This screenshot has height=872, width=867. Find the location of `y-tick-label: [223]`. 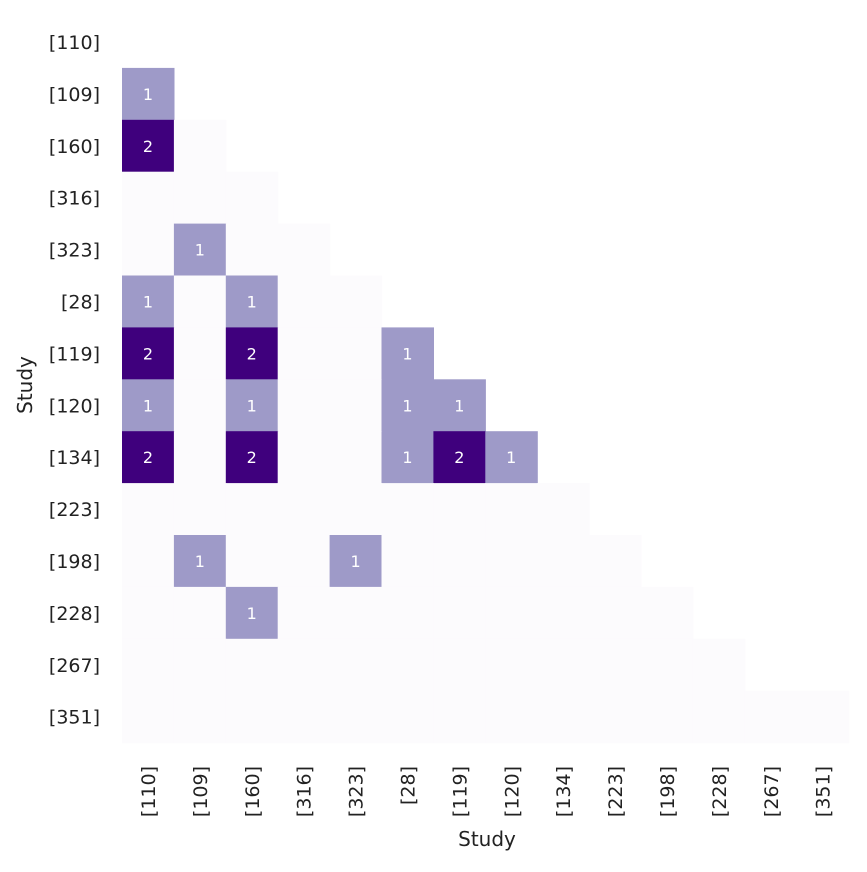

y-tick-label: [223] is located at coordinates (74, 510).